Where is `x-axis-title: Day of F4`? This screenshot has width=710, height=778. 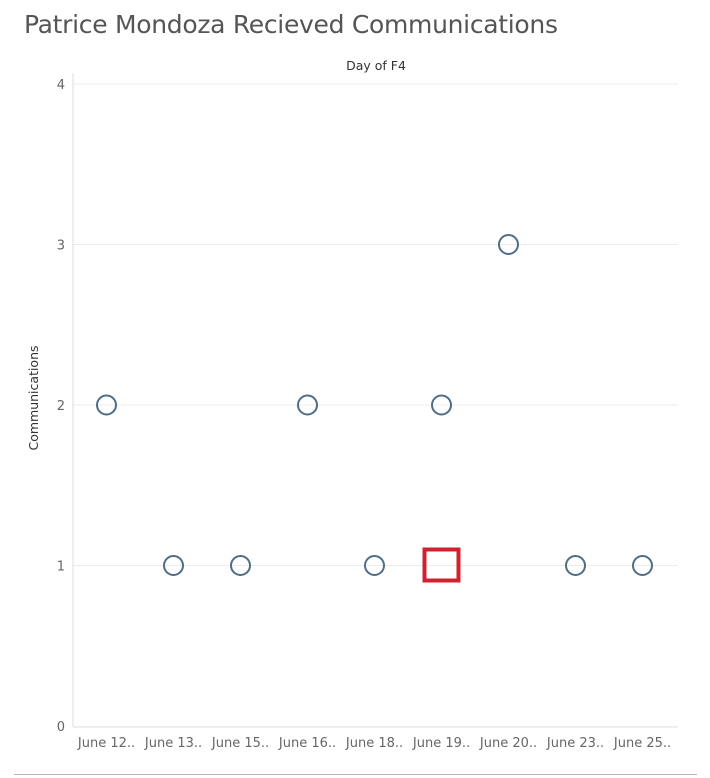 x-axis-title: Day of F4 is located at coordinates (376, 65).